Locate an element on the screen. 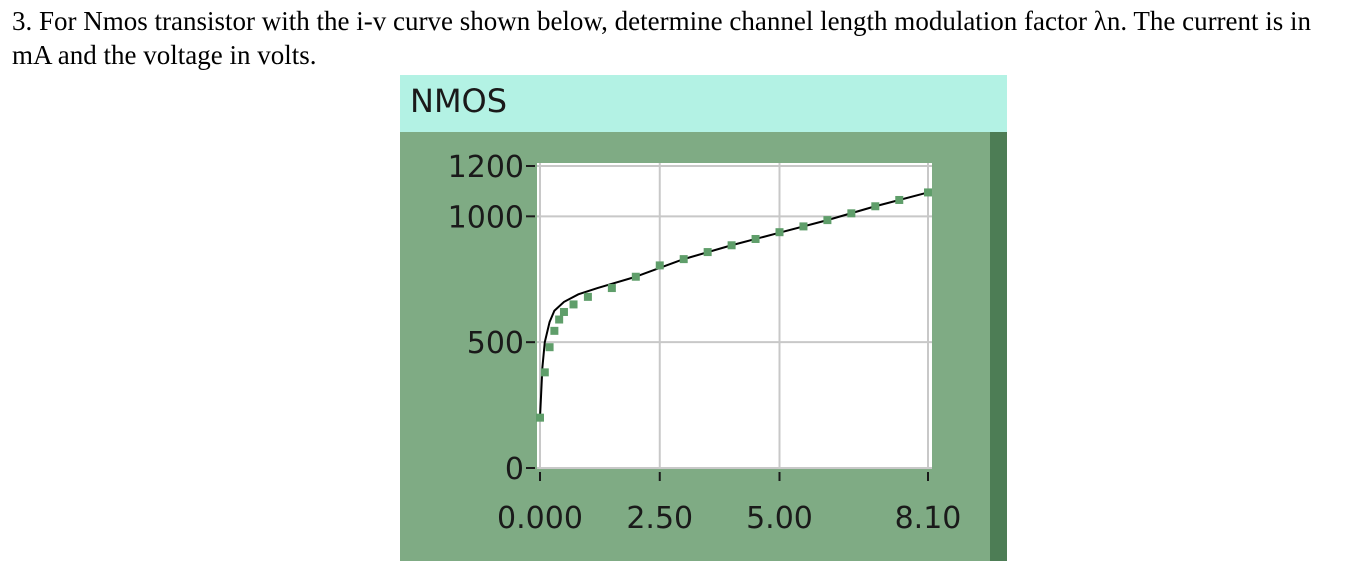 The height and width of the screenshot is (587, 1355). x-tick-label: 2.50 is located at coordinates (659, 518).